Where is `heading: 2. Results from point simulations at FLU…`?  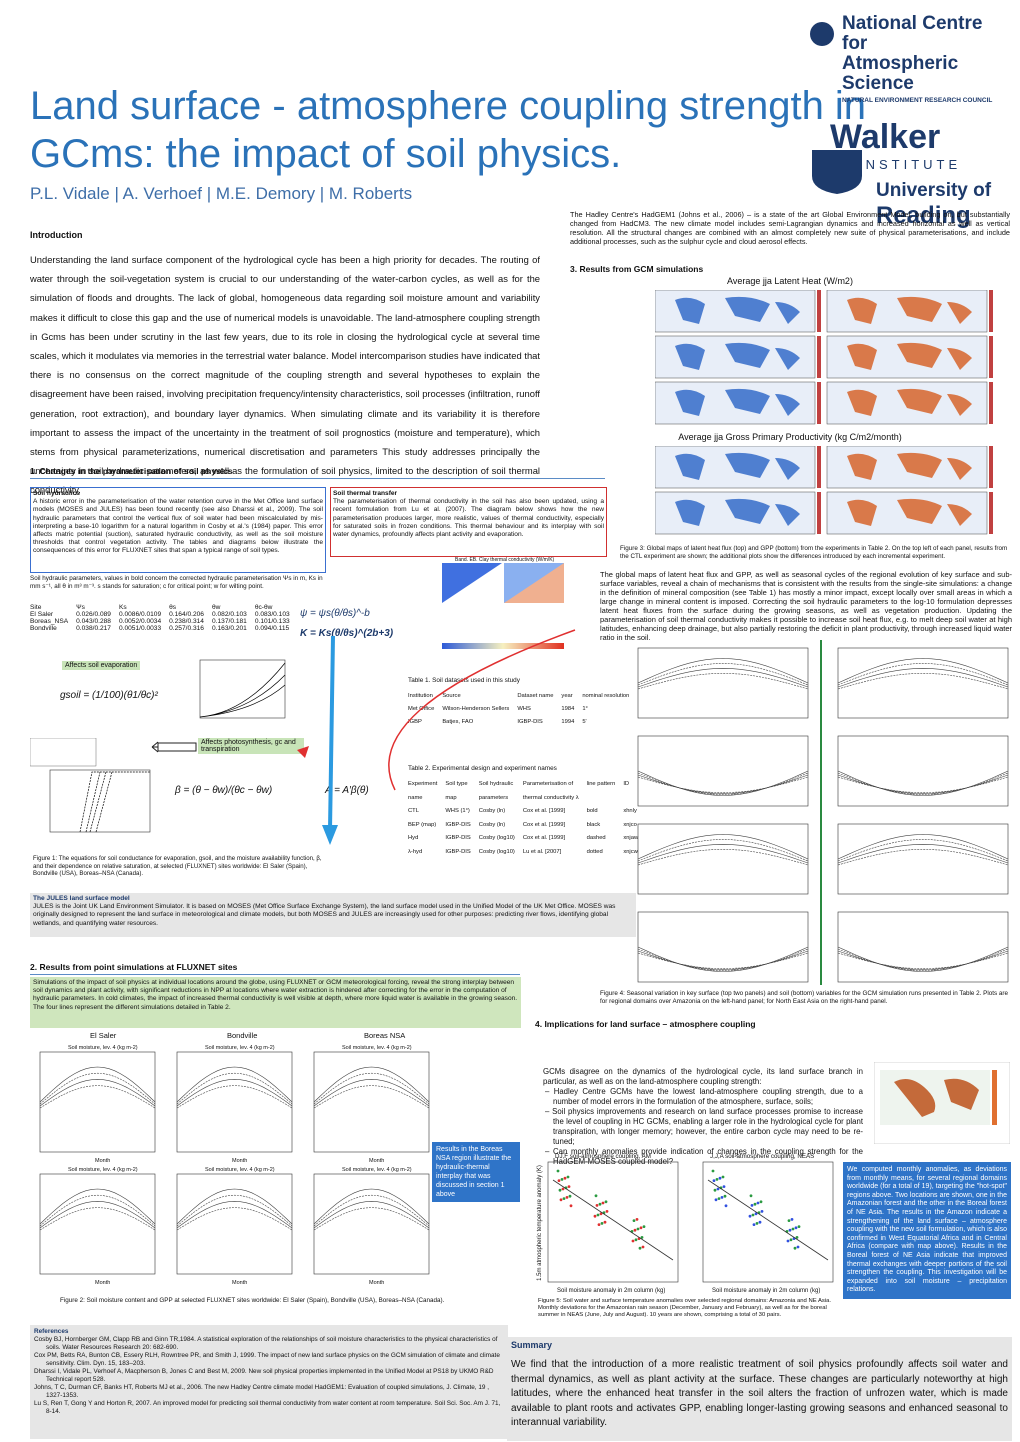
heading: 2. Results from point simulations at FLU… is located at coordinates (275, 968).